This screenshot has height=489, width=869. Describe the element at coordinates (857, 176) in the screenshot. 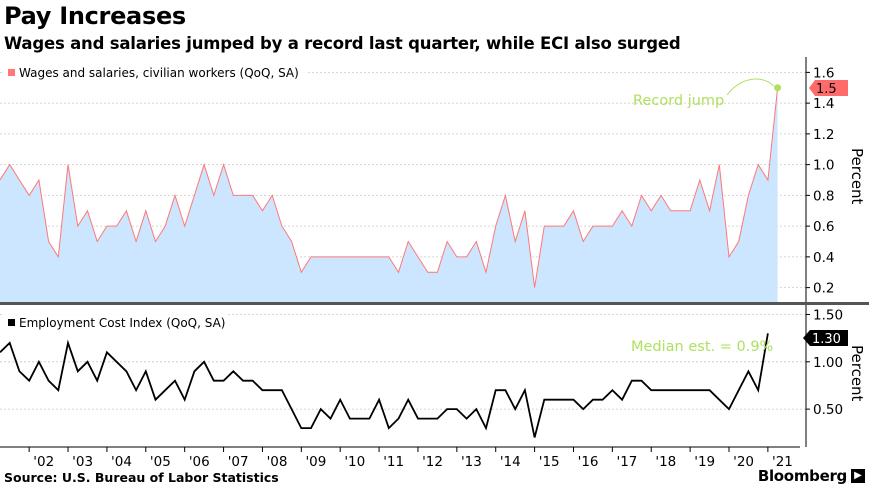

I see `top-ylabel: Percent` at that location.